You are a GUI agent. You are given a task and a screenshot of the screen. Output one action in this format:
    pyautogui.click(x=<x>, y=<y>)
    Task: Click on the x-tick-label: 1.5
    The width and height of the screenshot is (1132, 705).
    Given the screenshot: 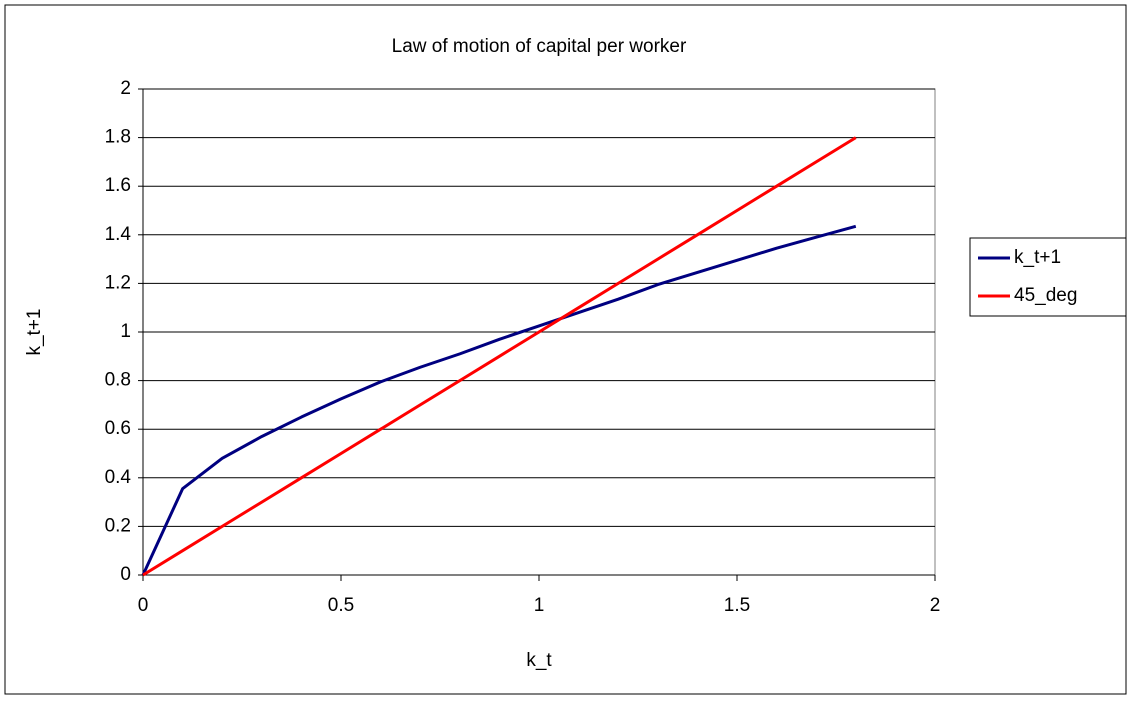 What is the action you would take?
    pyautogui.click(x=737, y=605)
    